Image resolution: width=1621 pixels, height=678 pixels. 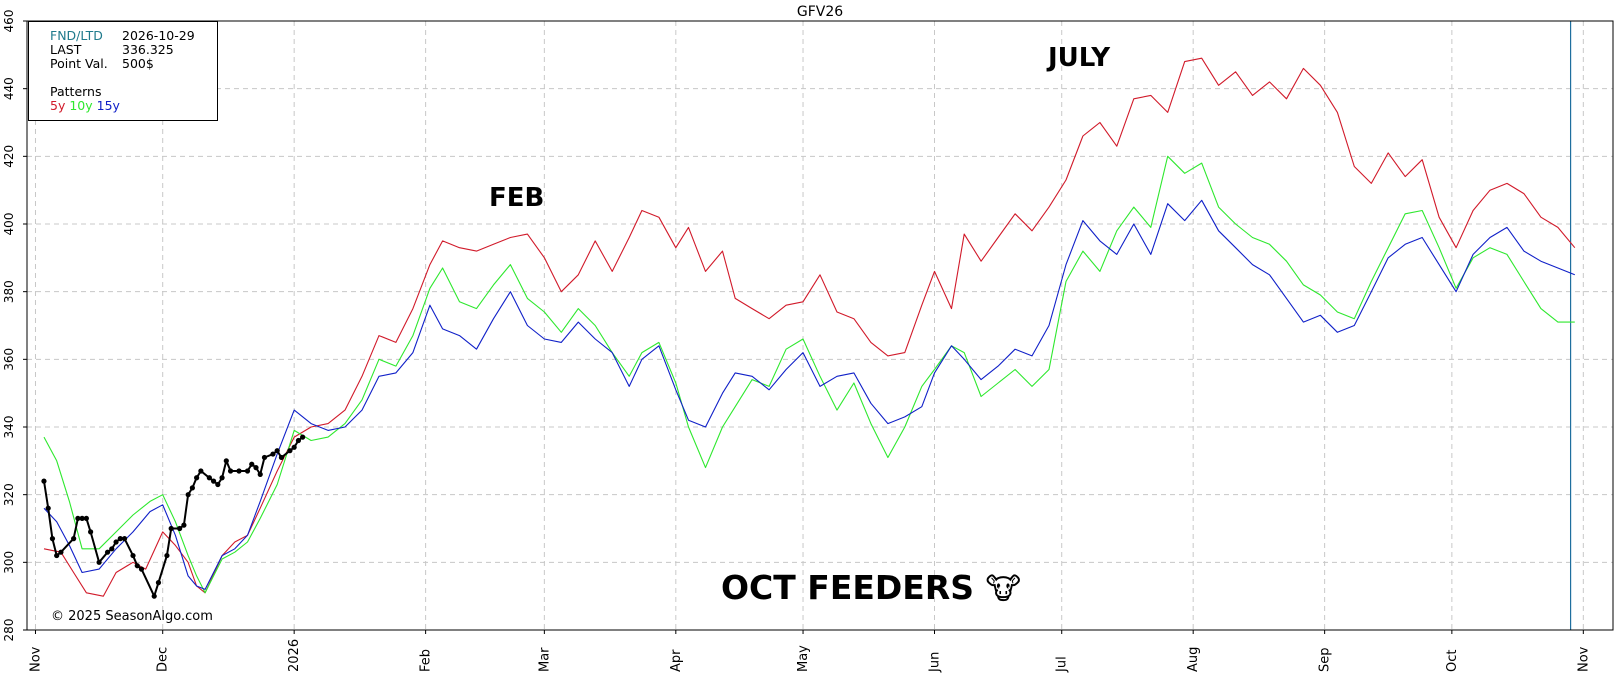 I want to click on x-tick-label: 2026, so click(x=294, y=655).